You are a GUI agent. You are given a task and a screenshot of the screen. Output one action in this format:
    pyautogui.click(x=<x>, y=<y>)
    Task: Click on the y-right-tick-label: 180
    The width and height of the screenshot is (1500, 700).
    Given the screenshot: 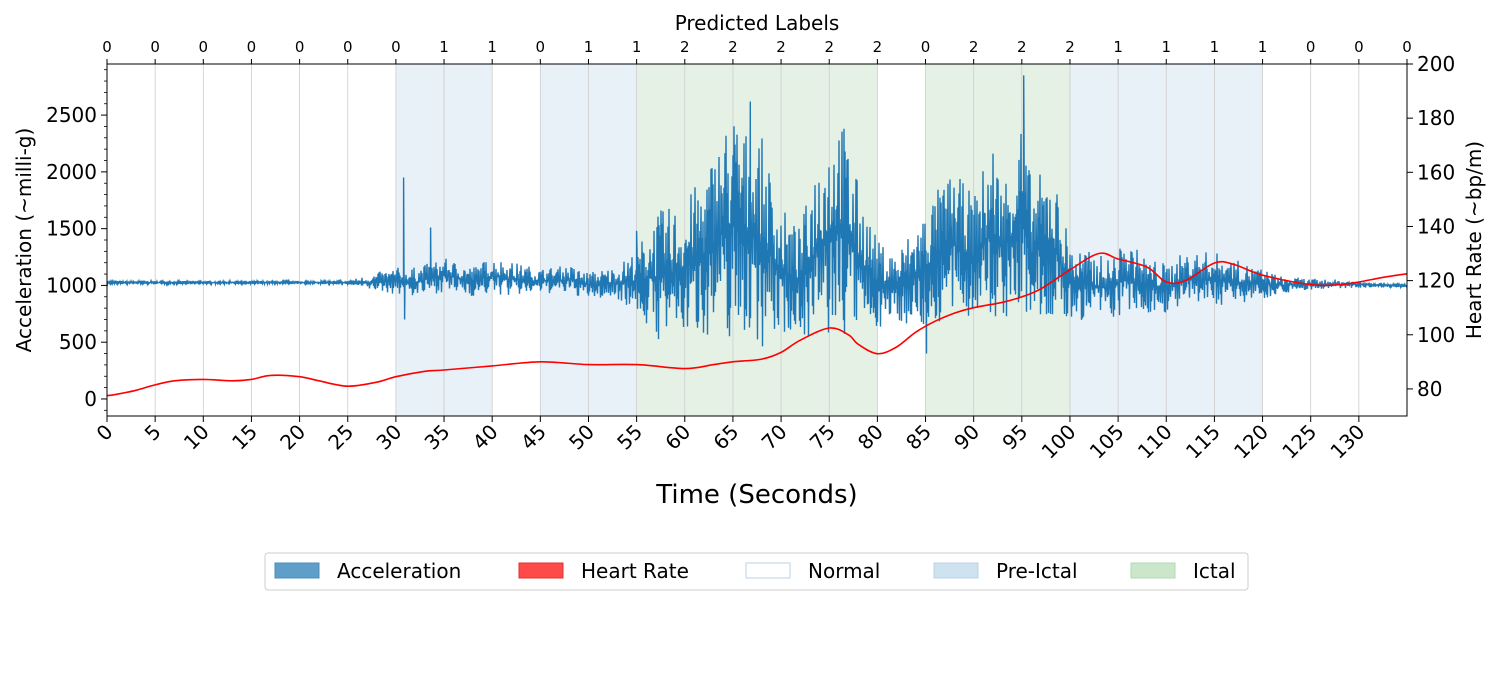 What is the action you would take?
    pyautogui.click(x=1436, y=118)
    